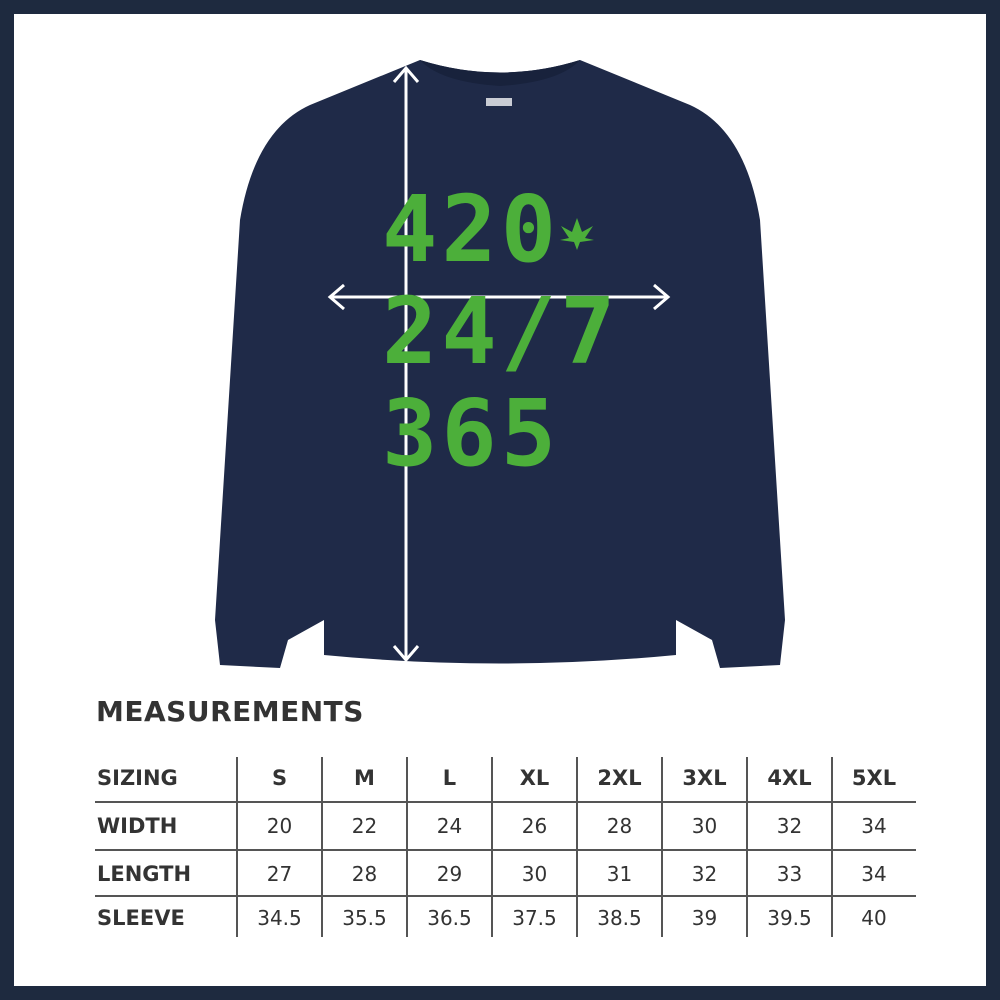 The height and width of the screenshot is (1000, 1000). I want to click on size-header-cell: 4XL, so click(789, 778).